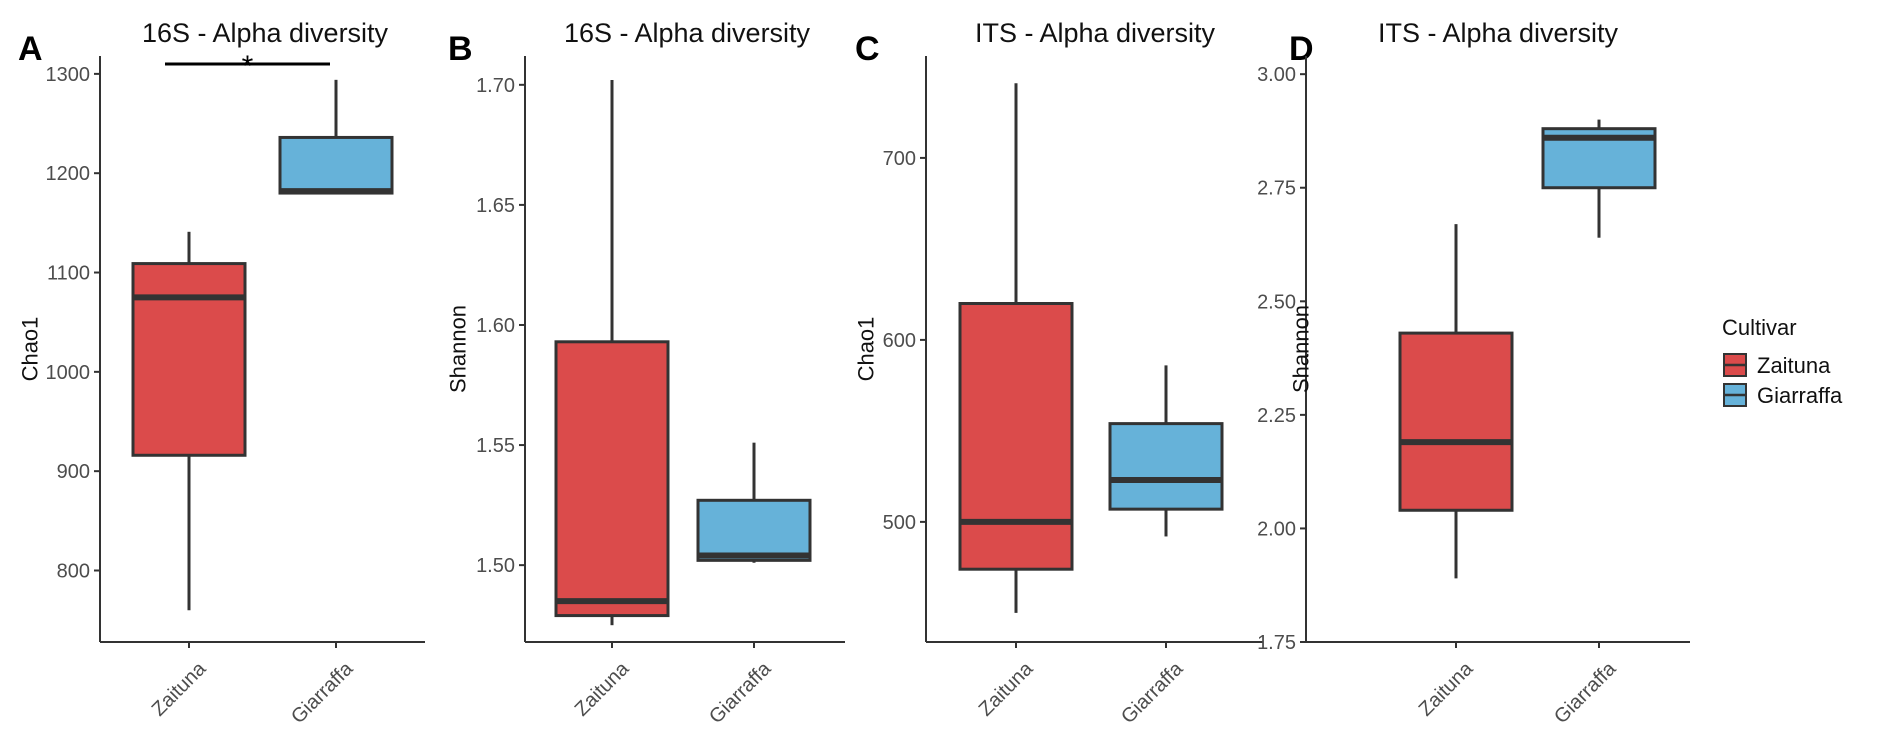 The image size is (1877, 744). What do you see at coordinates (1276, 529) in the screenshot?
I see `panel-d-y-tick-label-1: 2.00` at bounding box center [1276, 529].